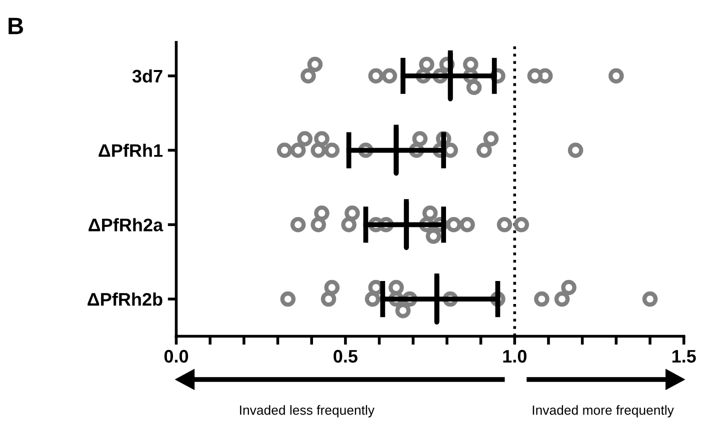  I want to click on y-tick-label: 3d7, so click(147, 76).